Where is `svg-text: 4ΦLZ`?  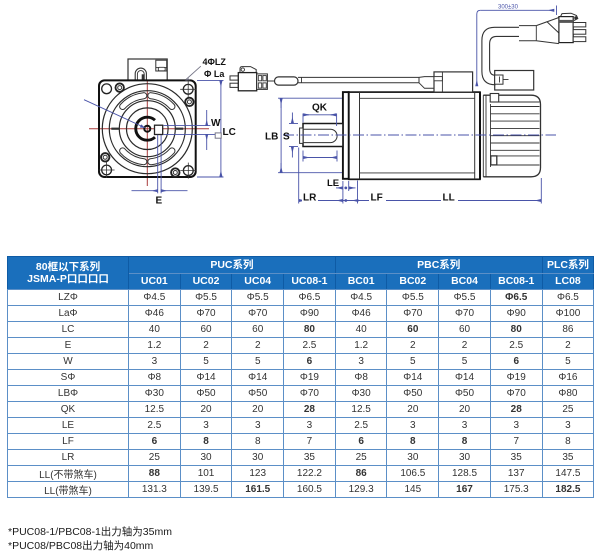
svg-text: 4ΦLZ is located at coordinates (215, 62).